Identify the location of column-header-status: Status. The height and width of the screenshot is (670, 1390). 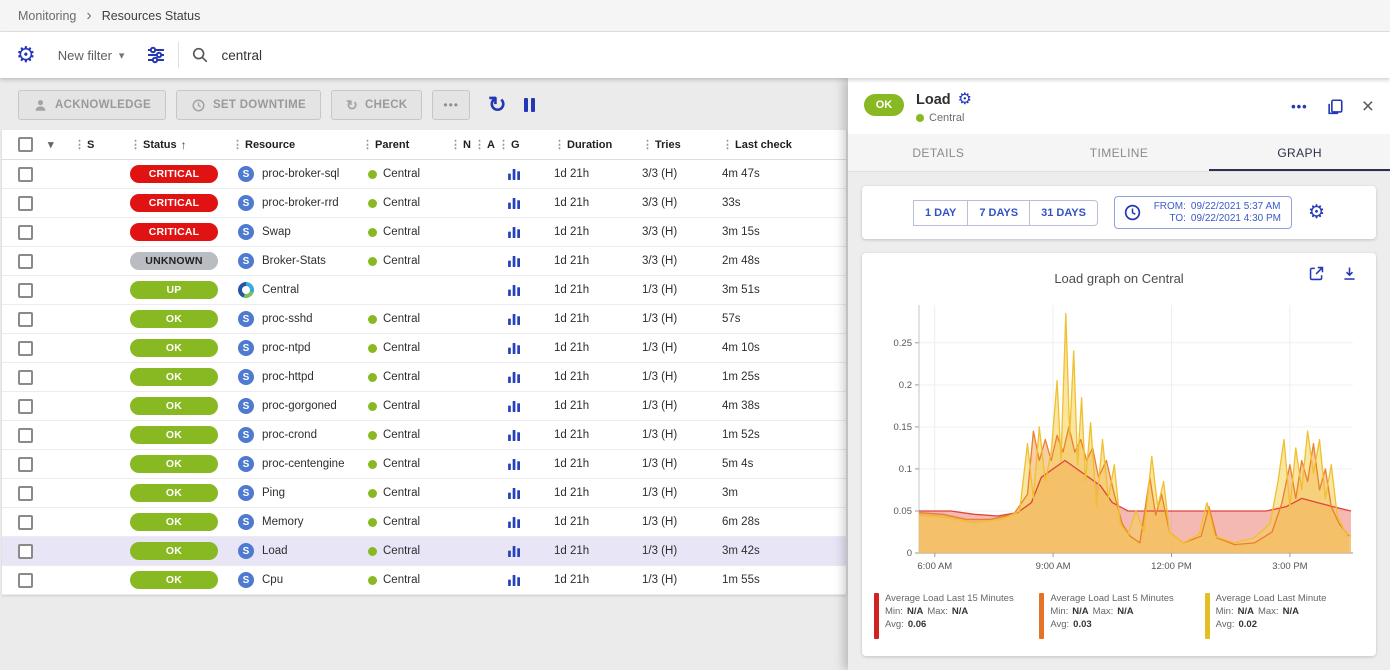
(160, 144).